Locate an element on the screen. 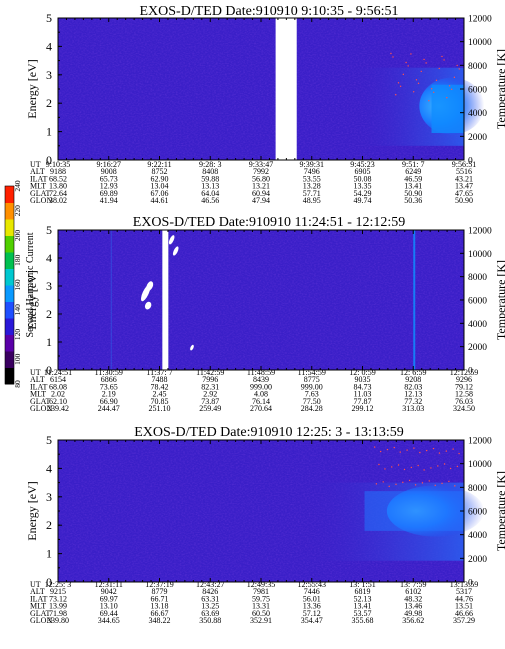 This screenshot has height=649, width=505. row-value: 9:56:51 is located at coordinates (464, 164).